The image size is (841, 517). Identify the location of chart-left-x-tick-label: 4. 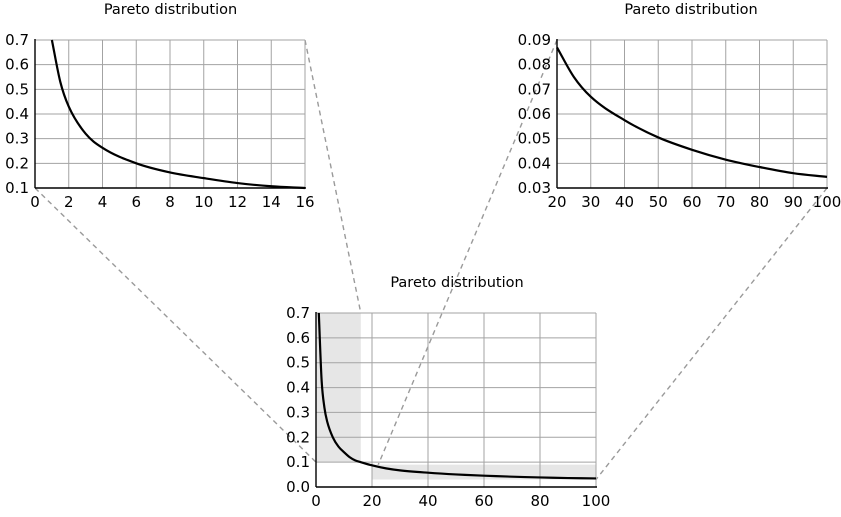
(103, 202).